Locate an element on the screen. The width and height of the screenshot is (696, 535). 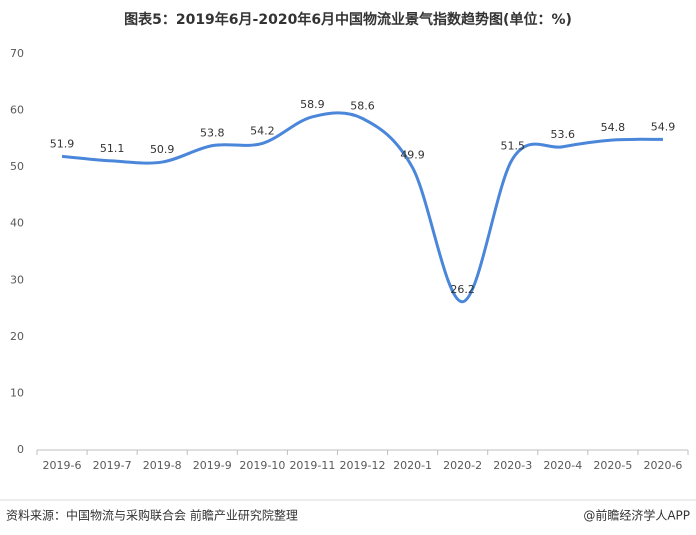
x-tick-label: 2019-6 is located at coordinates (62, 465).